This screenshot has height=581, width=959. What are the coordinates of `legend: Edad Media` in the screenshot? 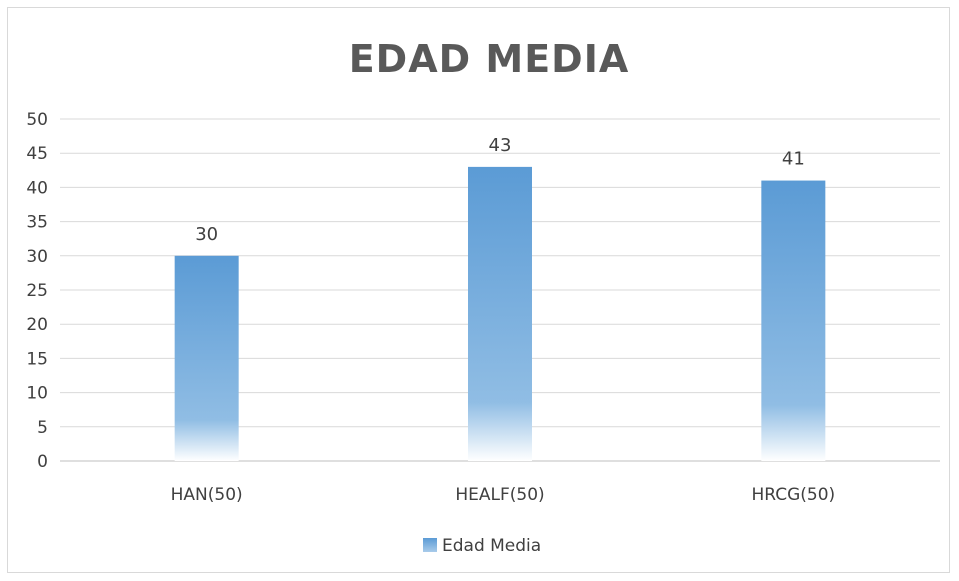 It's located at (482, 546).